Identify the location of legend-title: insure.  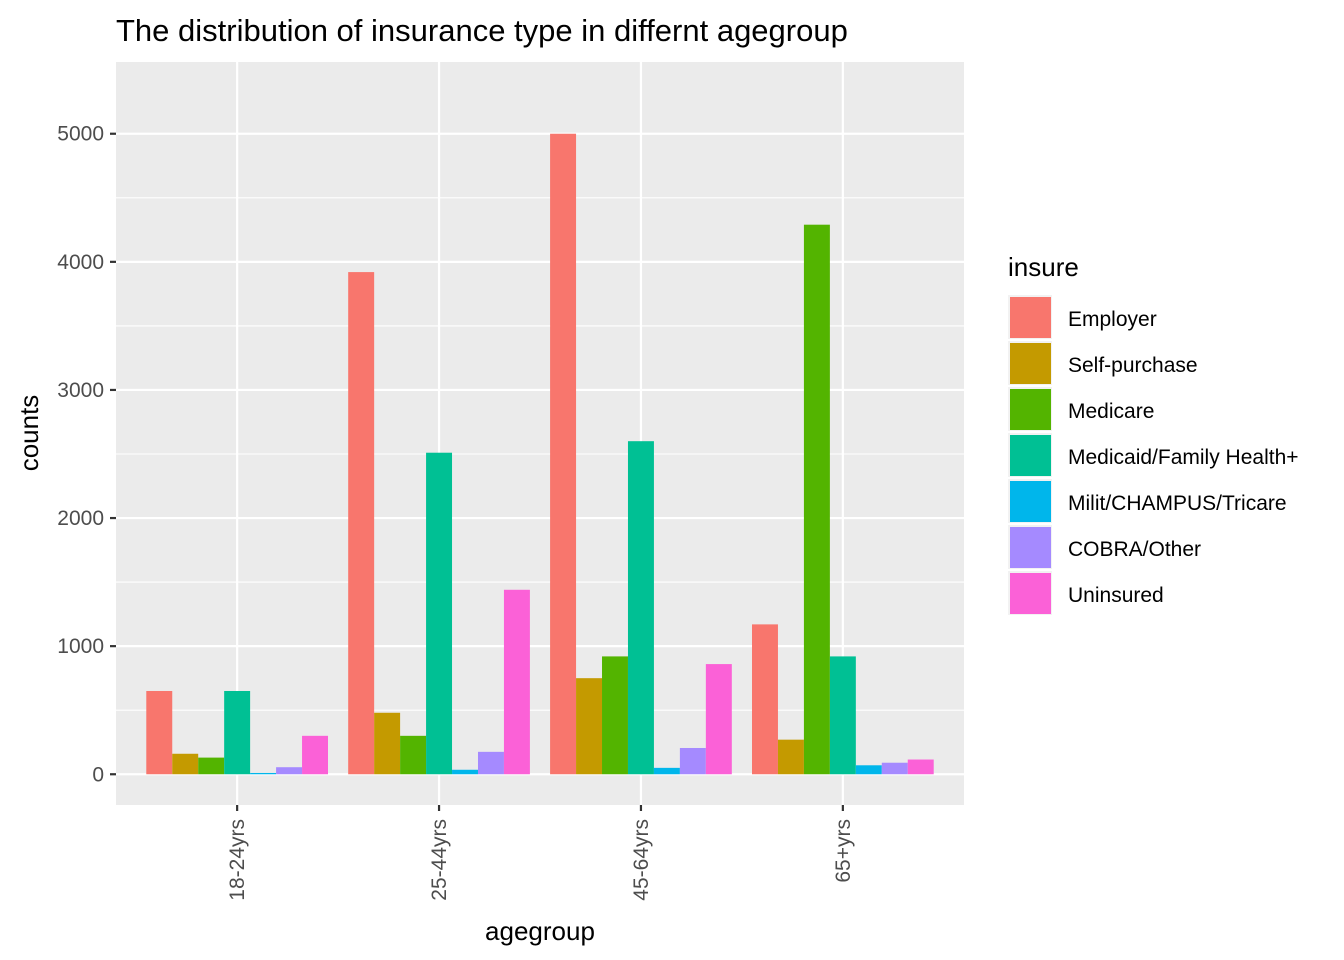
(1043, 267).